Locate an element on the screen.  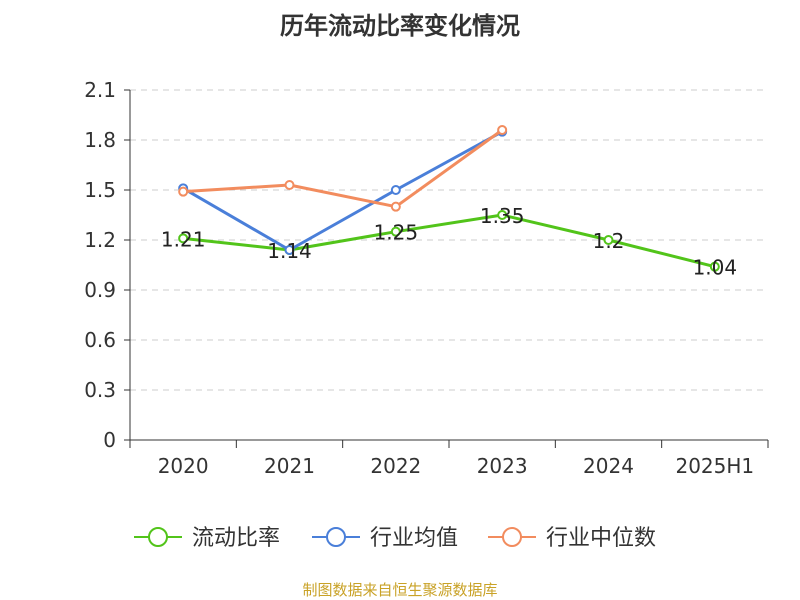
x-tick-label: 2020 is located at coordinates (183, 466).